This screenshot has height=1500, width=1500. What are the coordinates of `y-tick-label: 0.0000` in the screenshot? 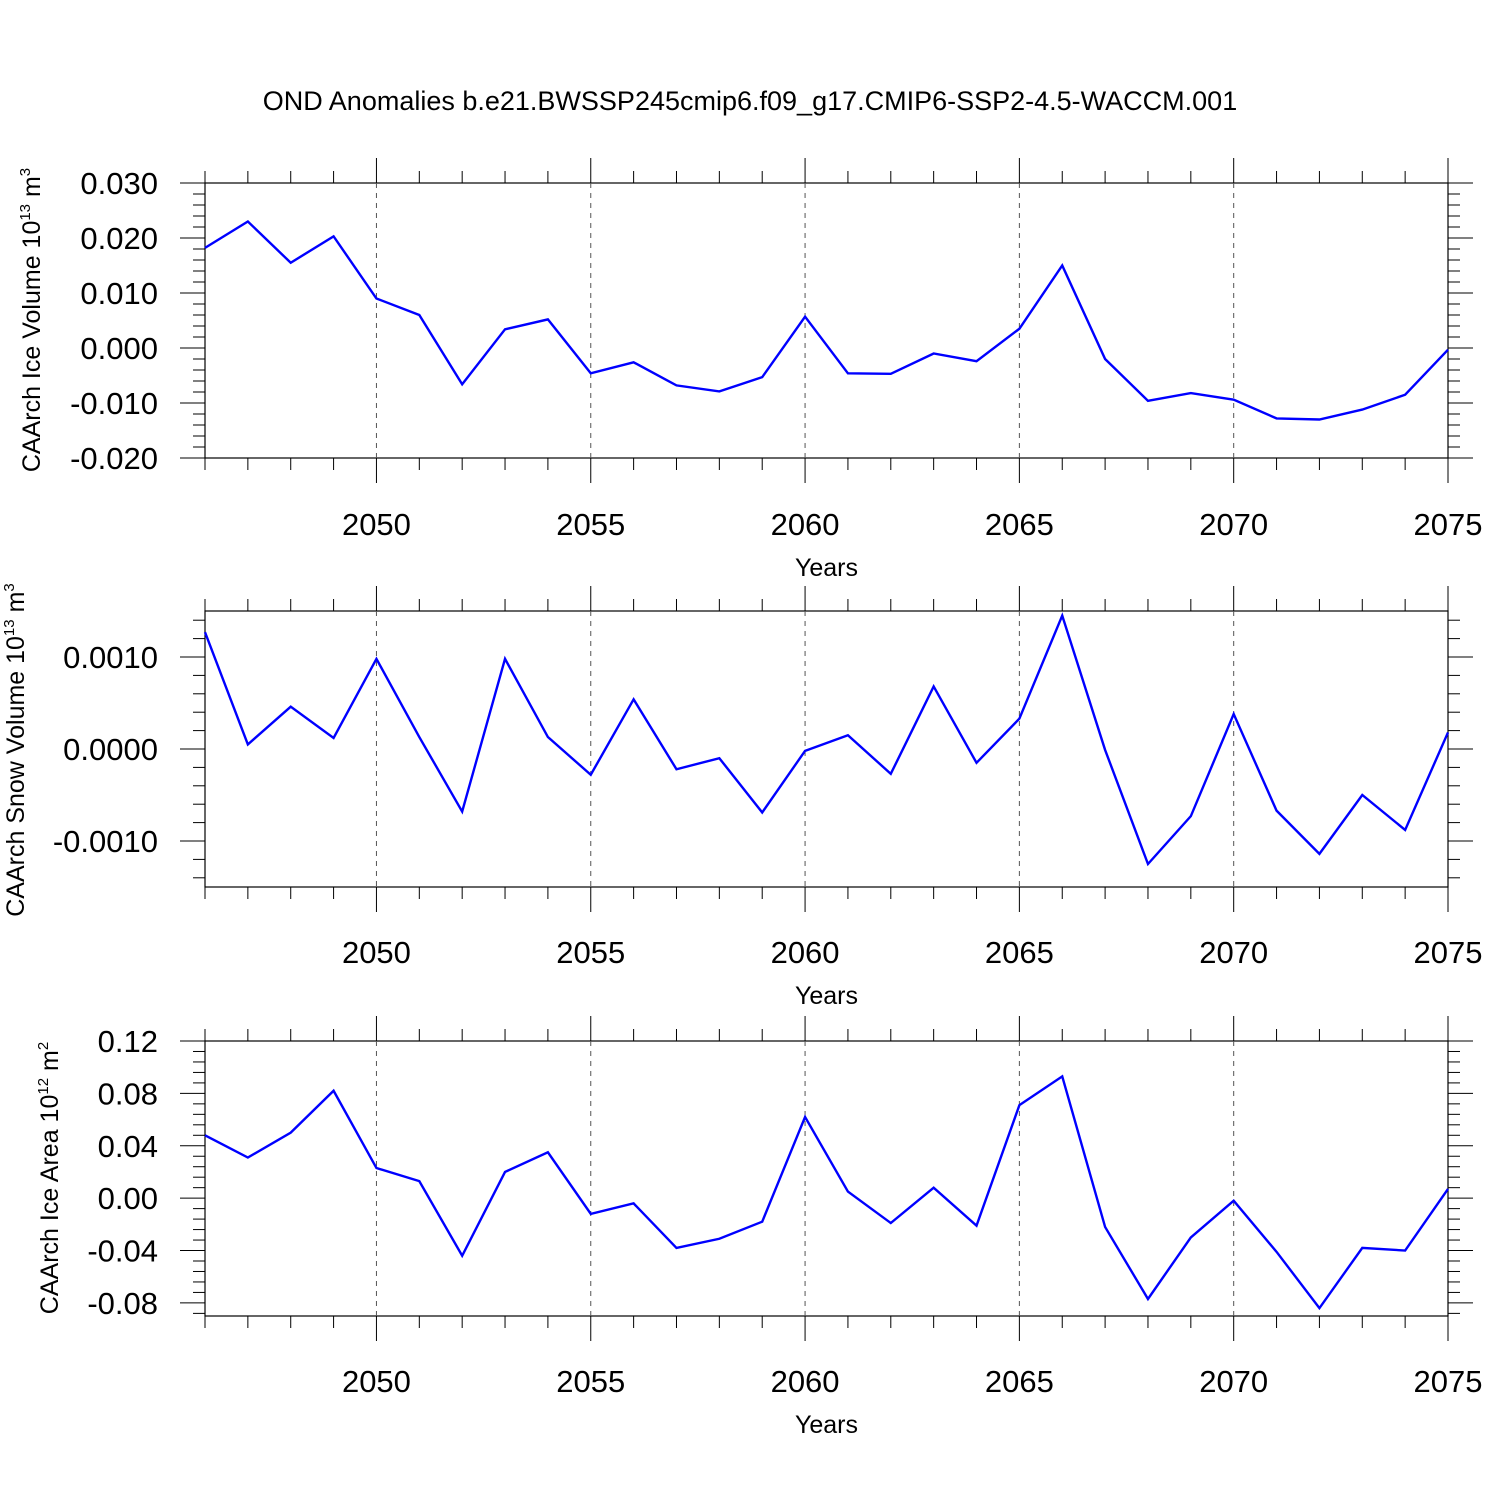 It's located at (110, 749).